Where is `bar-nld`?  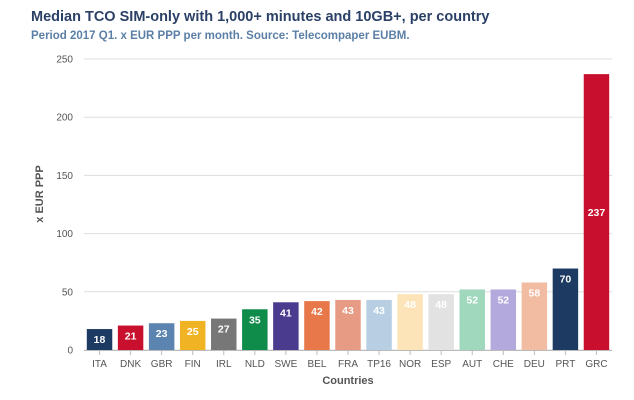
bar-nld is located at coordinates (255, 329).